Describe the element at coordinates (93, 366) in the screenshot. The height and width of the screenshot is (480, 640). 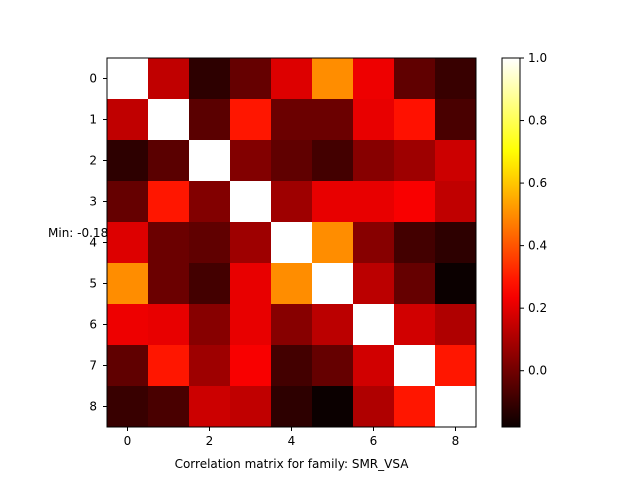
I see `y-tick-label: 7` at that location.